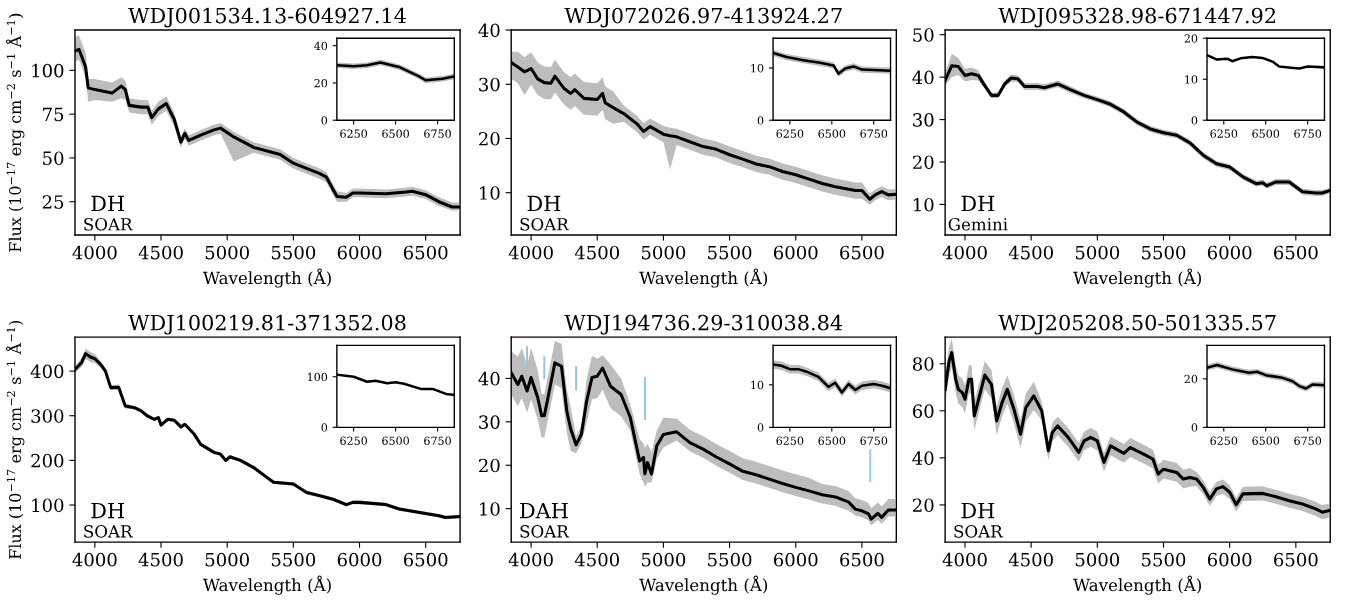 Image resolution: width=1356 pixels, height=601 pixels. What do you see at coordinates (923, 364) in the screenshot?
I see `y-tick-label: 80` at bounding box center [923, 364].